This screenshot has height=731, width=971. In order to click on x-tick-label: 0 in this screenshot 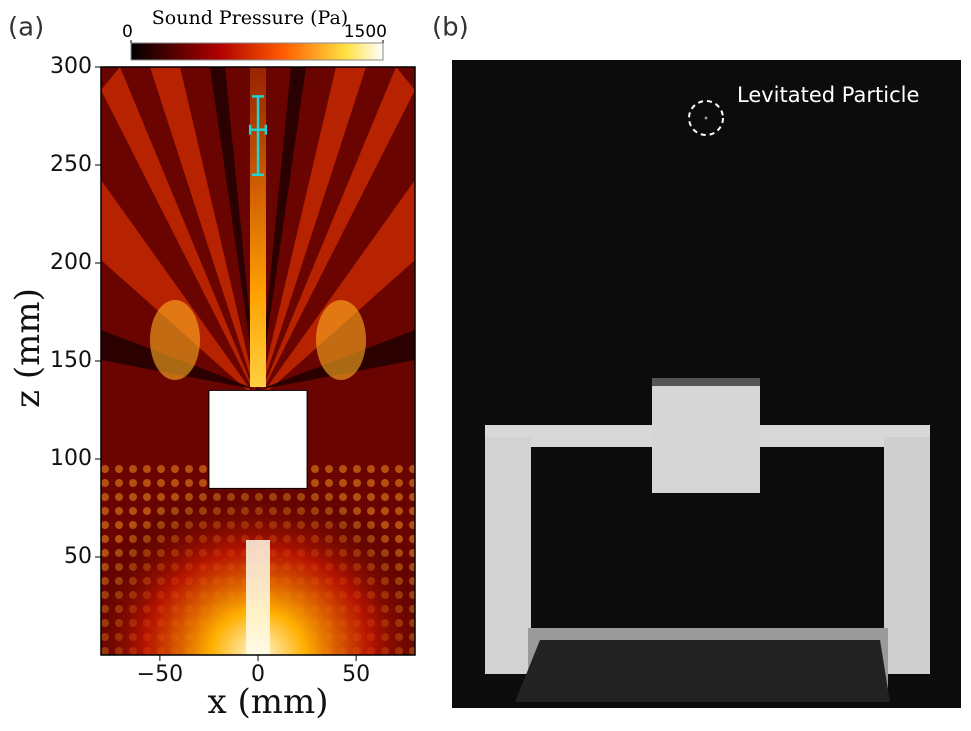, I will do `click(258, 674)`.